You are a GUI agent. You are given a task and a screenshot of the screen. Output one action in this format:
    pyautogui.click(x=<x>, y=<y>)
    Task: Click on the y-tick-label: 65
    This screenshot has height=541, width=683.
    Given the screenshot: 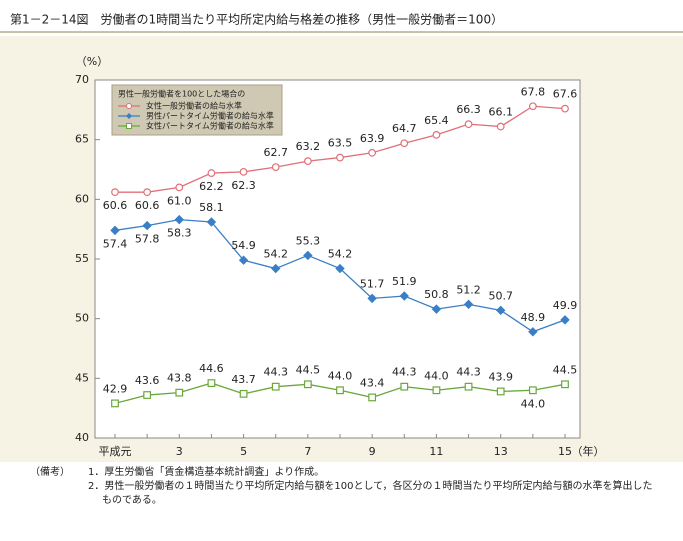 What is the action you would take?
    pyautogui.click(x=82, y=139)
    